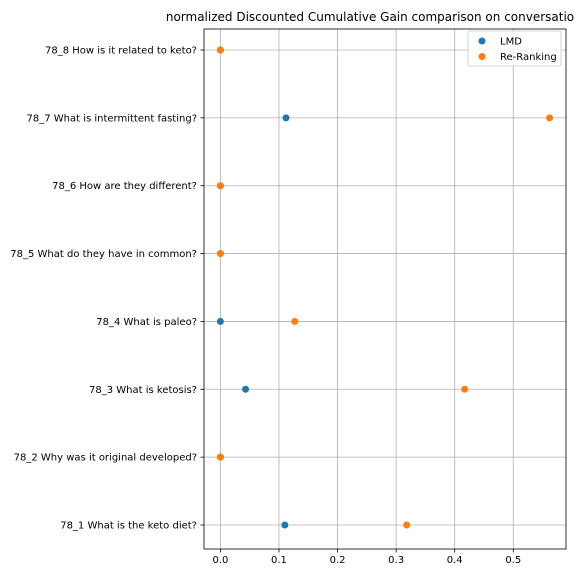  Describe the element at coordinates (111, 118) in the screenshot. I see `y-category-label: 78_7 What is intermittent fasting?` at that location.